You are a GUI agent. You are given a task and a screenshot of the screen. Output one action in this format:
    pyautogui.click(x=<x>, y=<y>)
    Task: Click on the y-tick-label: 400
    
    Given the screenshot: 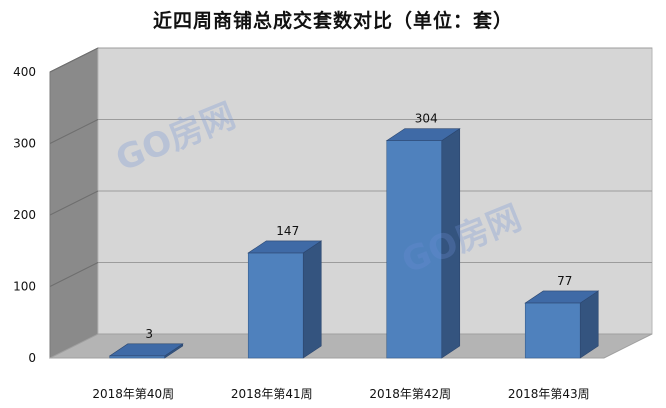 What is the action you would take?
    pyautogui.click(x=24, y=72)
    